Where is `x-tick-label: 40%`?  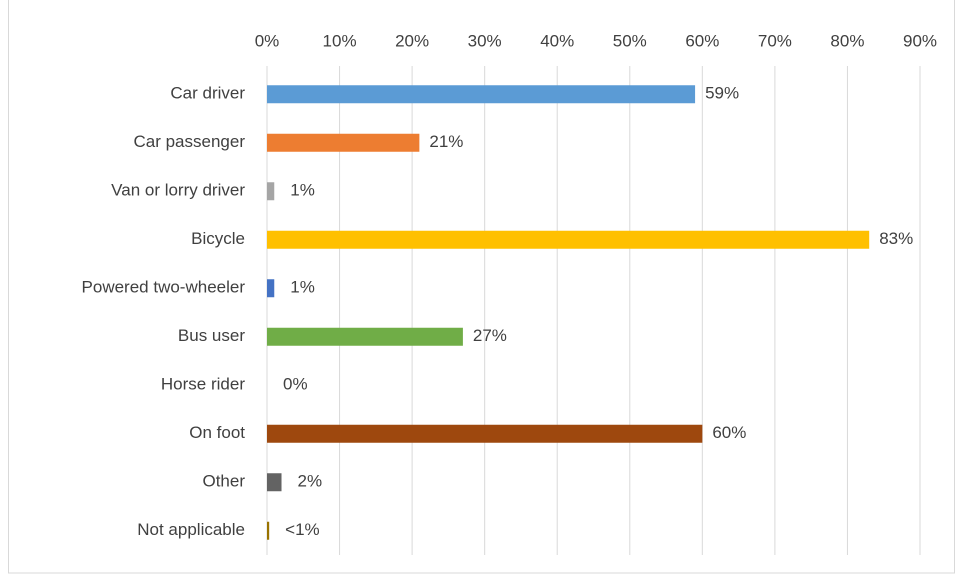 x-tick-label: 40% is located at coordinates (557, 40).